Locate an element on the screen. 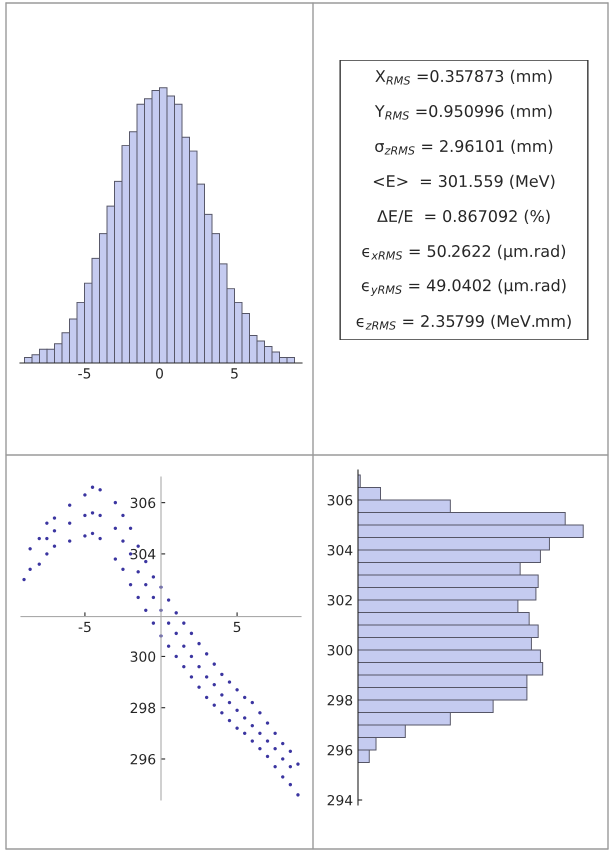  y-tick-label: 294 is located at coordinates (340, 800).